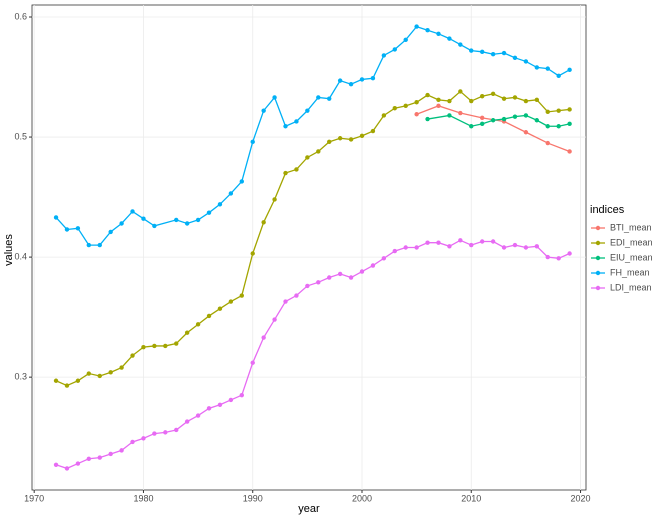 Image resolution: width=670 pixels, height=523 pixels. I want to click on x-tick-label: 2020, so click(581, 498).